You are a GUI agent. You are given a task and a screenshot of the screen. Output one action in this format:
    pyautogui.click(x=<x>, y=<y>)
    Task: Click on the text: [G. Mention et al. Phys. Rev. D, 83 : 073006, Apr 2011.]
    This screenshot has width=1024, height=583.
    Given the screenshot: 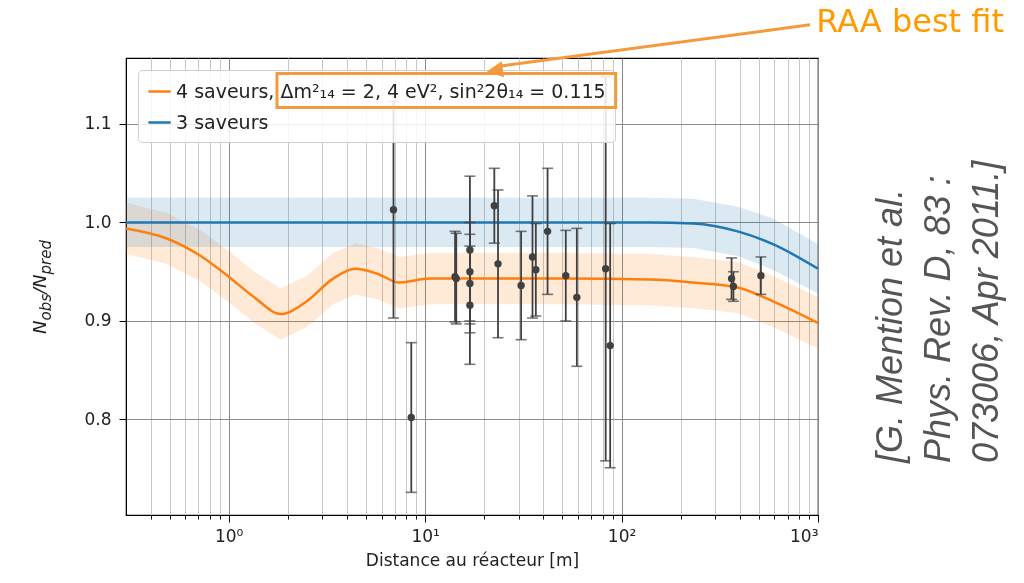 What is the action you would take?
    pyautogui.click(x=937, y=311)
    